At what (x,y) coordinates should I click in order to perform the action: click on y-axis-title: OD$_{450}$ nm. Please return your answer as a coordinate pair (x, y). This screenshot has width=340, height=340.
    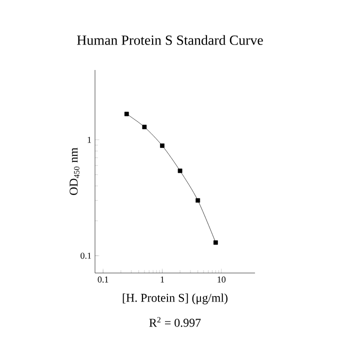
    Looking at the image, I should click on (75, 172).